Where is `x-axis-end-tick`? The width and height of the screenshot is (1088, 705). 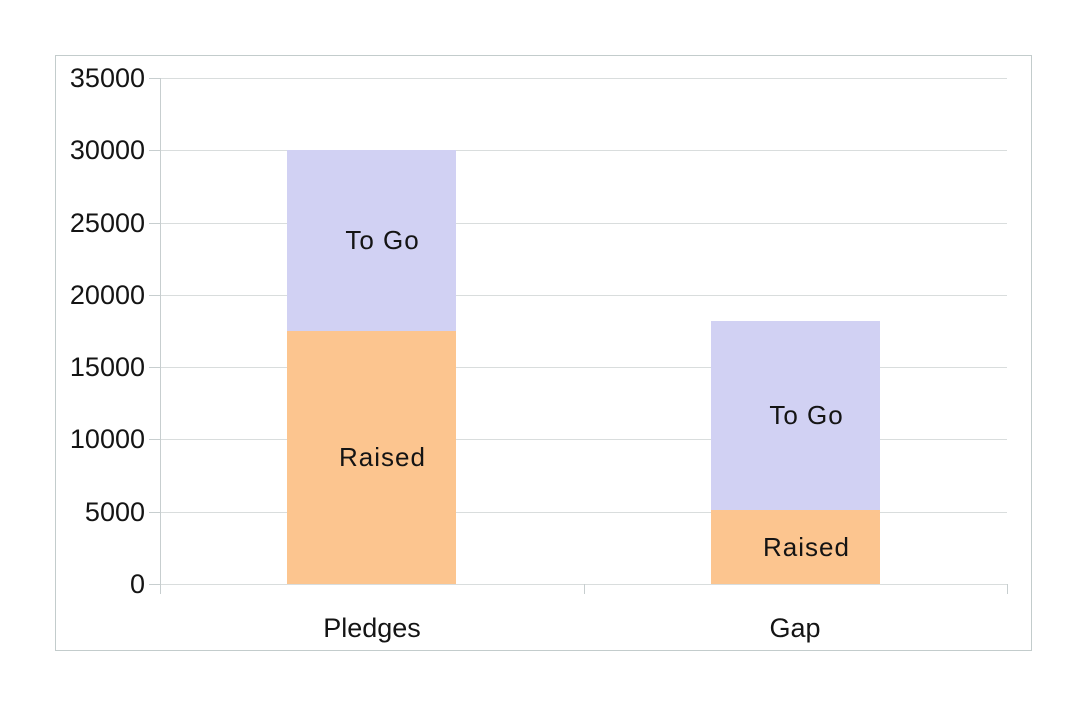
x-axis-end-tick is located at coordinates (1007, 589).